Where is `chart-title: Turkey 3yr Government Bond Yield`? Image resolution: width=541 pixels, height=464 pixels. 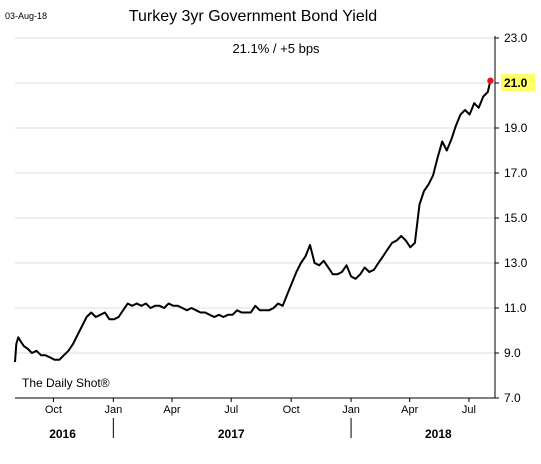
chart-title: Turkey 3yr Government Bond Yield is located at coordinates (253, 16).